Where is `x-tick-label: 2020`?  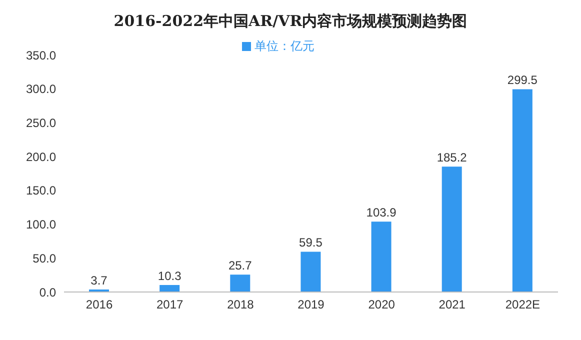 x-tick-label: 2020 is located at coordinates (382, 305).